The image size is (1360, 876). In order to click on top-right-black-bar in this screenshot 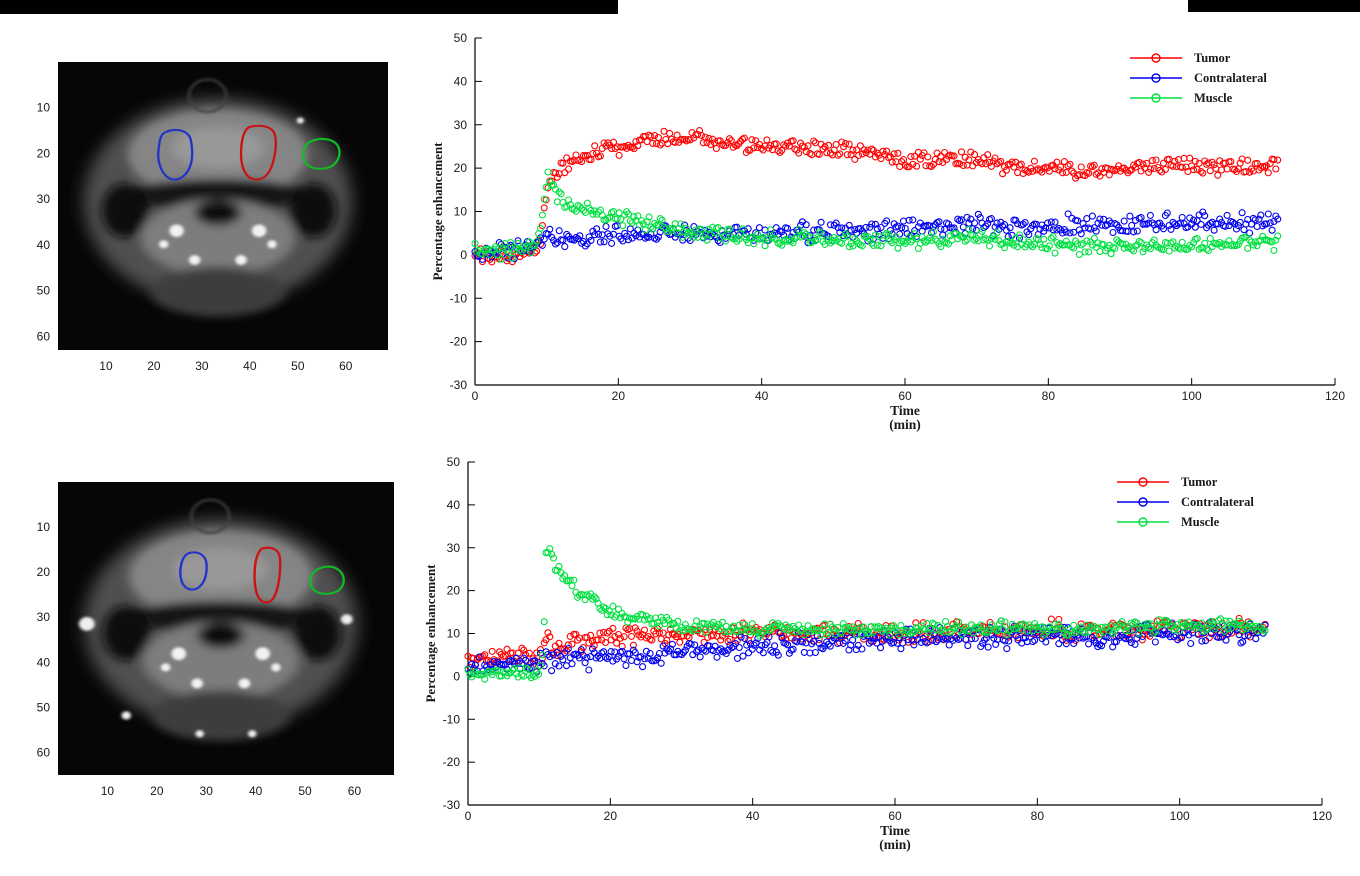, I will do `click(1274, 6)`.